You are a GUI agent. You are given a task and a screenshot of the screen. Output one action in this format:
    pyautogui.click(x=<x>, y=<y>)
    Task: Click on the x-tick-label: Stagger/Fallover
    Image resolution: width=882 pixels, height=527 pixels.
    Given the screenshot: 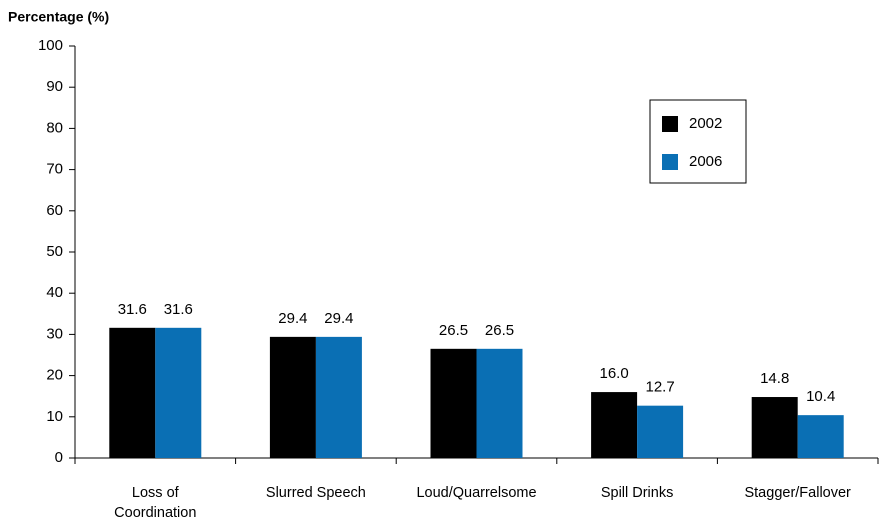 What is the action you would take?
    pyautogui.click(x=797, y=493)
    